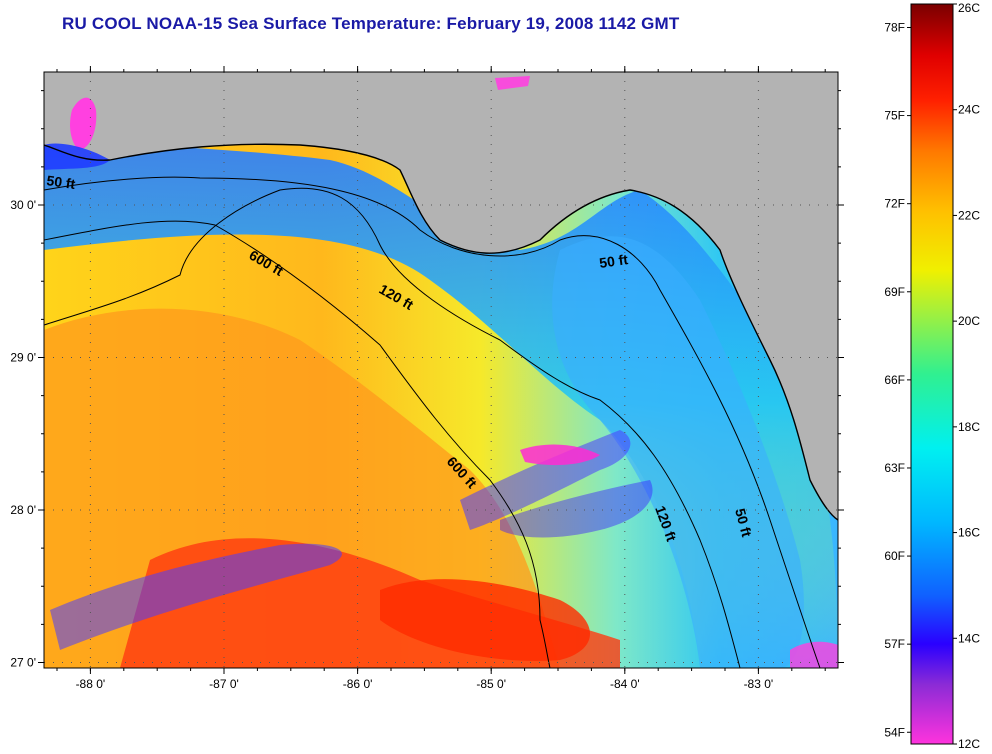 The width and height of the screenshot is (992, 754). I want to click on lat-label: 28 0', so click(23, 510).